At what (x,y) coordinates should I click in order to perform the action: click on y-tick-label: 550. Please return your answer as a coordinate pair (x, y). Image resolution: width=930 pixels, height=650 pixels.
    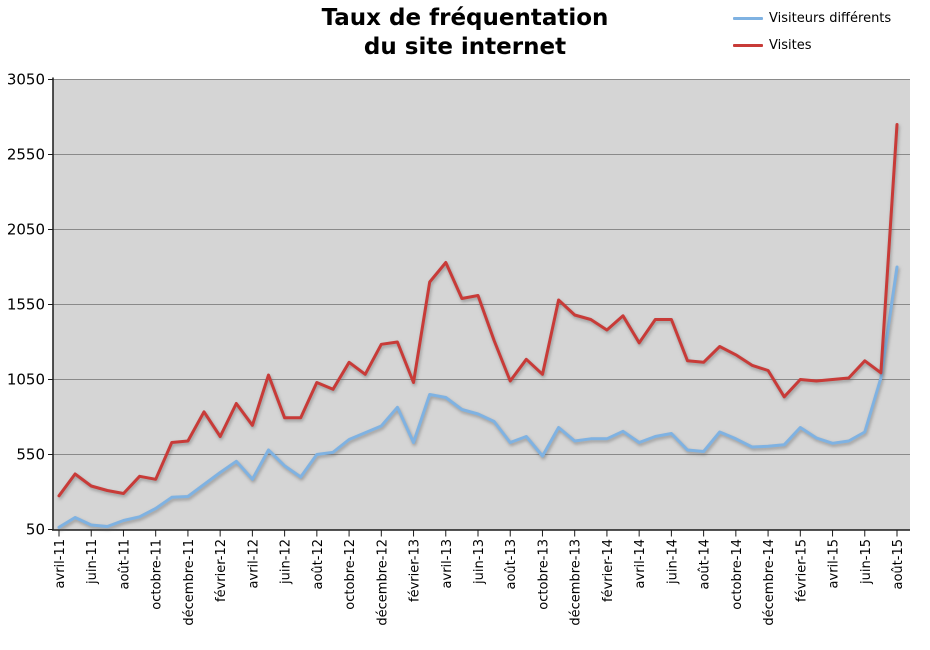
    Looking at the image, I should click on (30, 455).